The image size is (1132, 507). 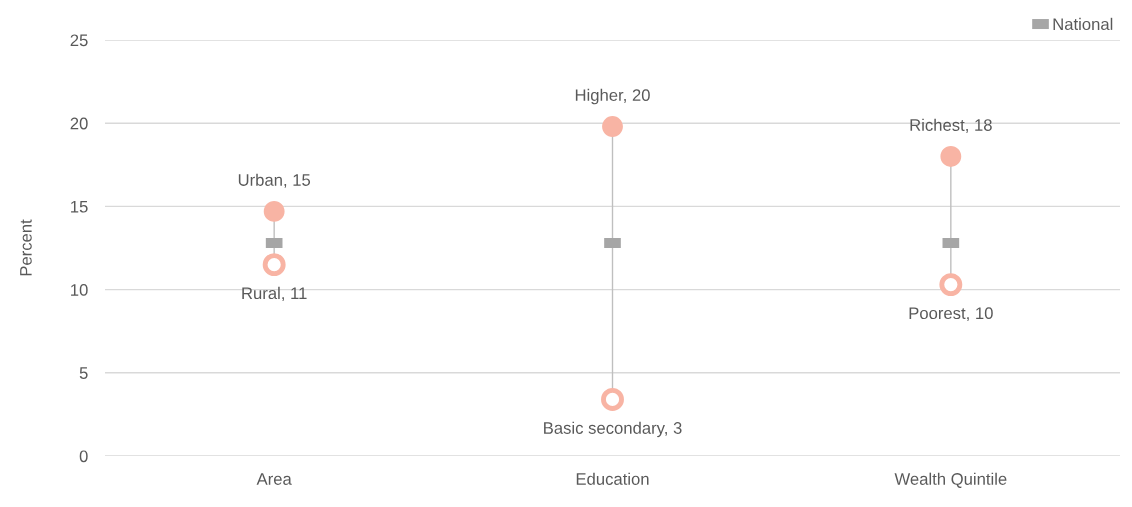 What do you see at coordinates (274, 294) in the screenshot?
I see `annotation: Rural, 11` at bounding box center [274, 294].